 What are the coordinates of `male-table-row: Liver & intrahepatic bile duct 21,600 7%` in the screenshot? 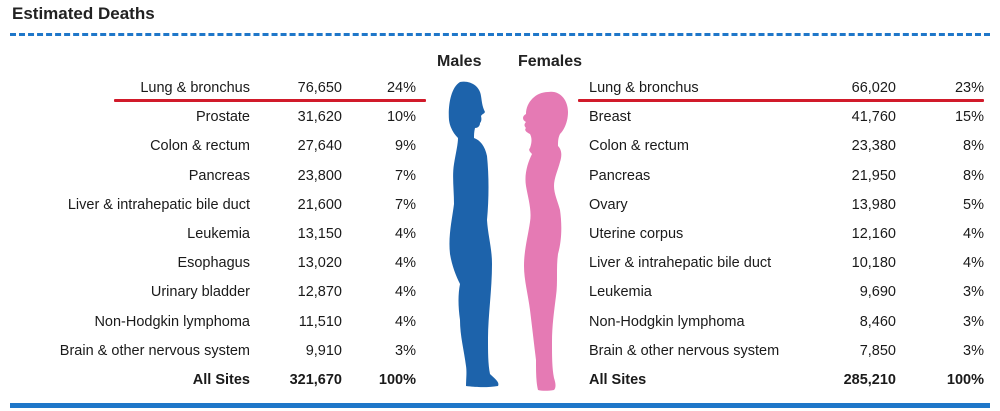 It's located at (210, 205).